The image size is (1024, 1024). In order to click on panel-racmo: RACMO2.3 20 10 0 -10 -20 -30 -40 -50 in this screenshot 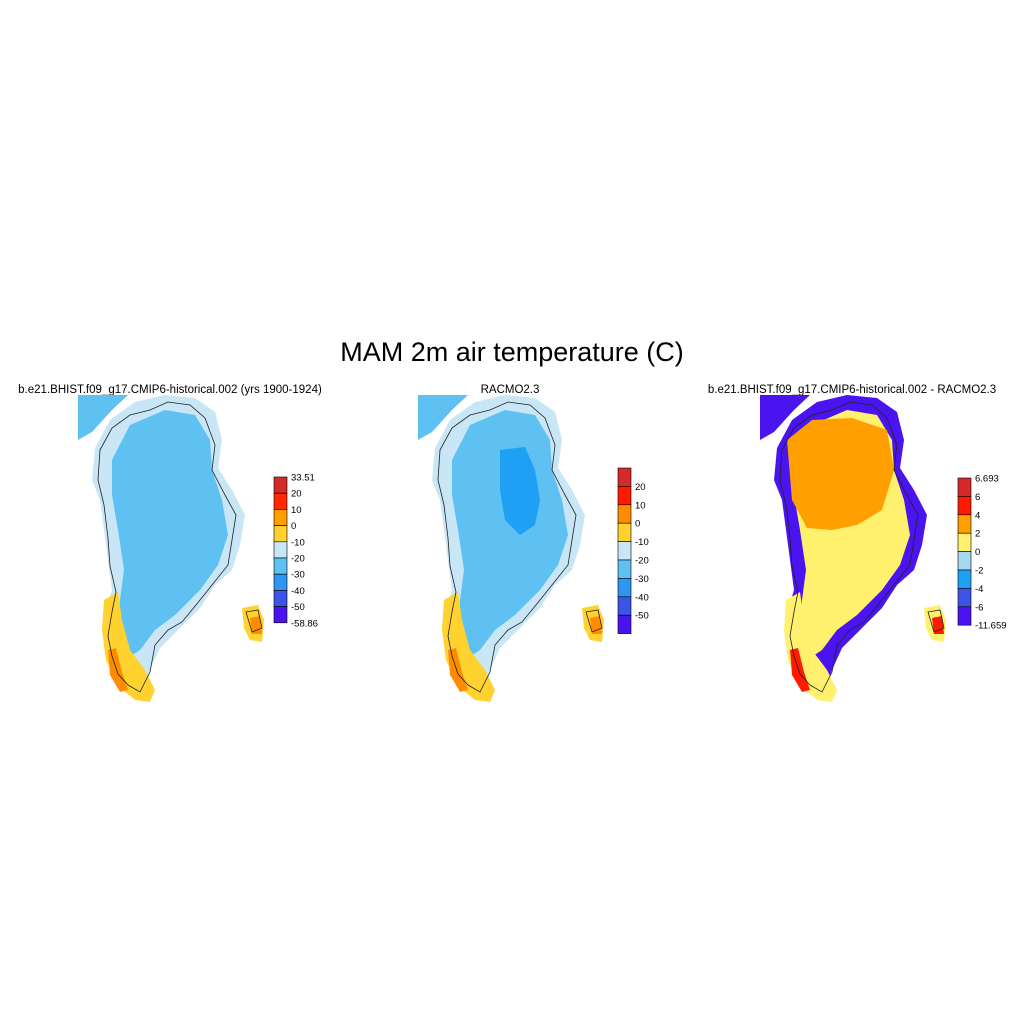, I will do `click(533, 543)`.